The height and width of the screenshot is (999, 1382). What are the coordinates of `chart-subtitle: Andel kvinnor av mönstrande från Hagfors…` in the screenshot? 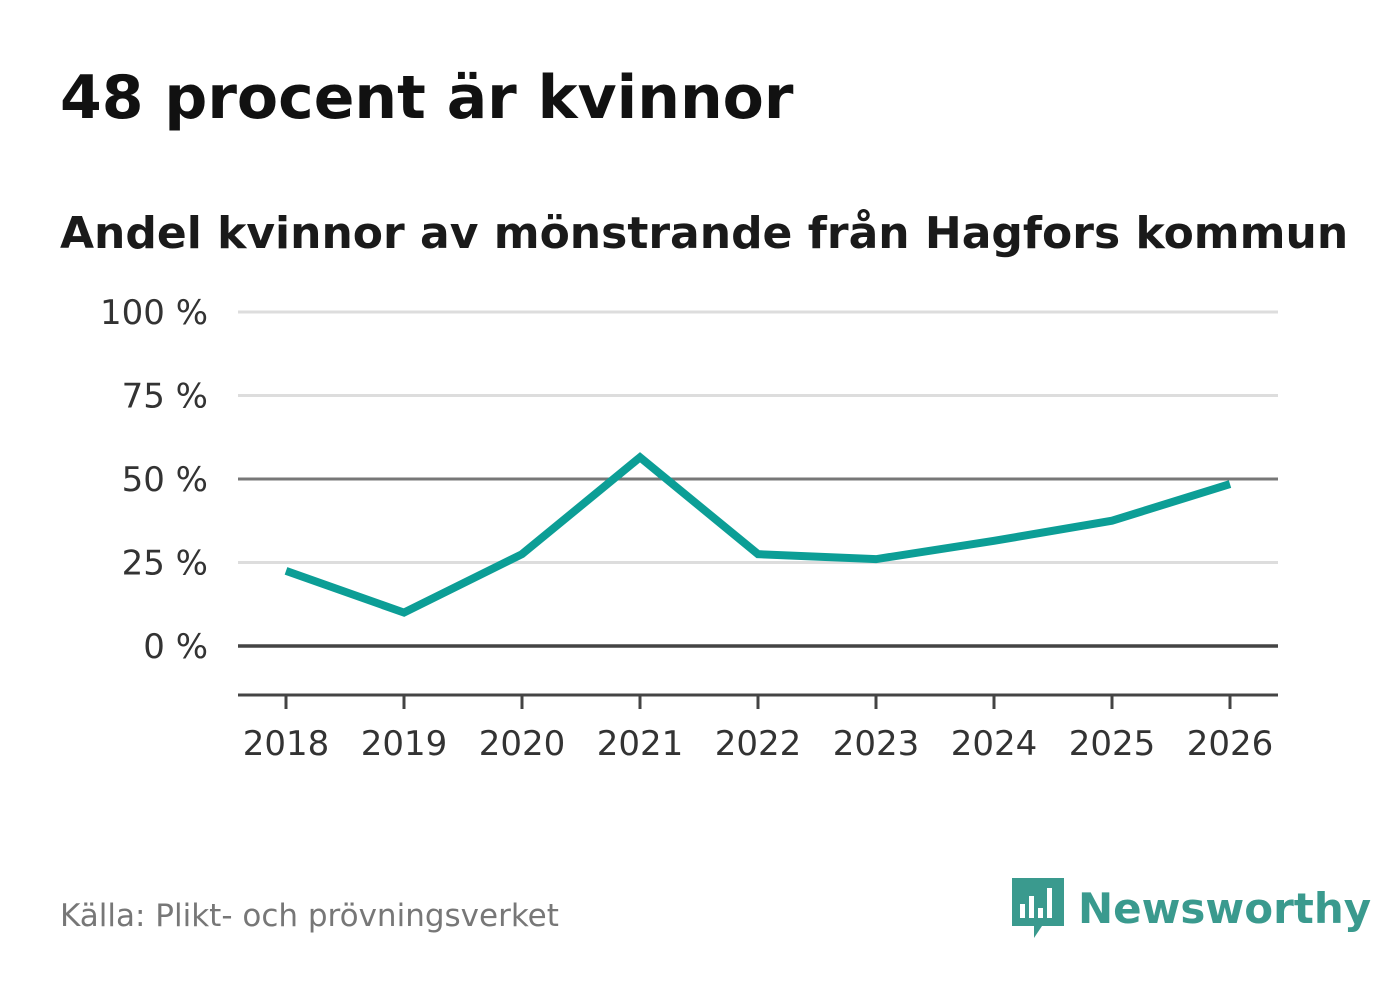 It's located at (704, 233).